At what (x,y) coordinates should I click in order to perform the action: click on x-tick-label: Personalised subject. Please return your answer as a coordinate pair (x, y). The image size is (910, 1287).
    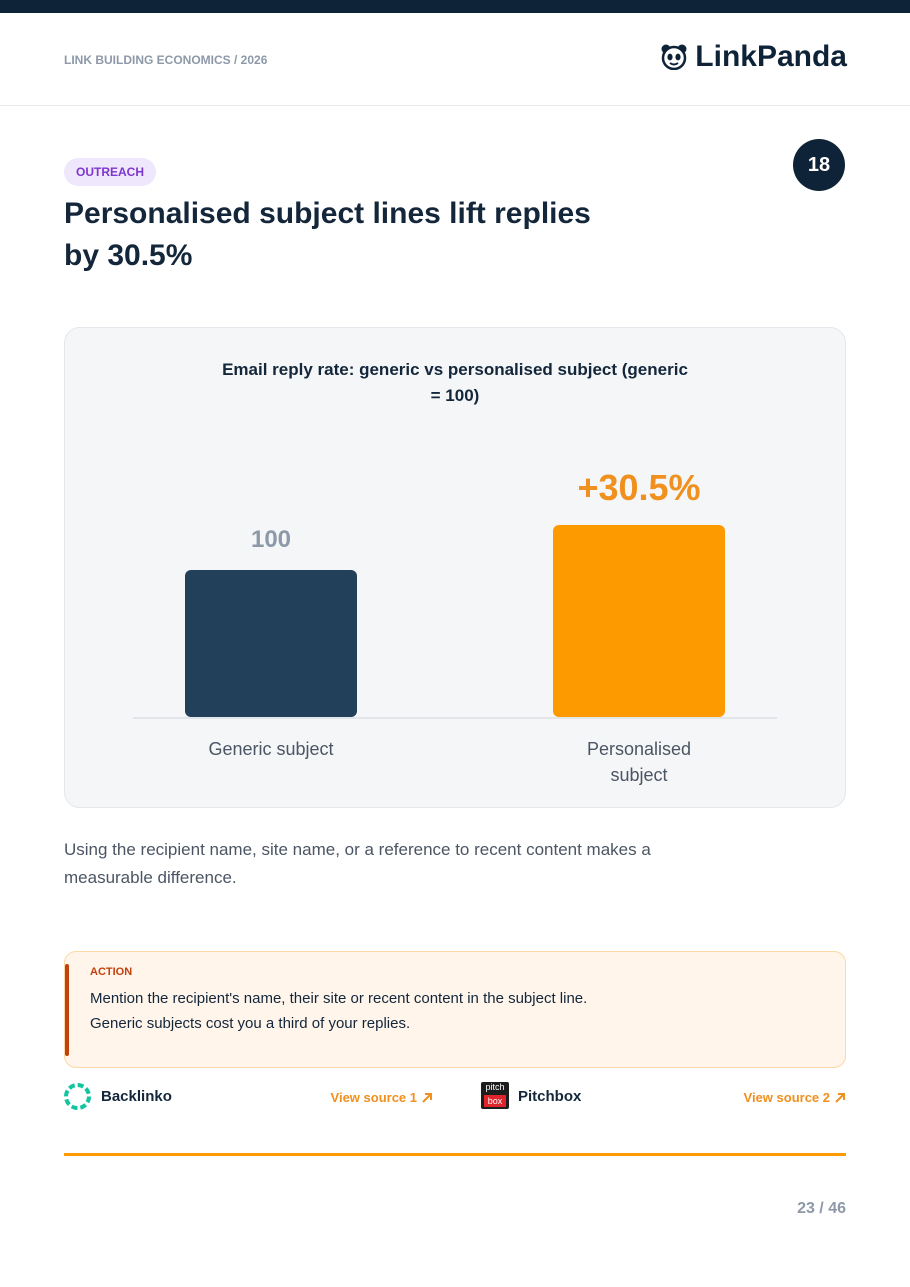
    Looking at the image, I should click on (639, 762).